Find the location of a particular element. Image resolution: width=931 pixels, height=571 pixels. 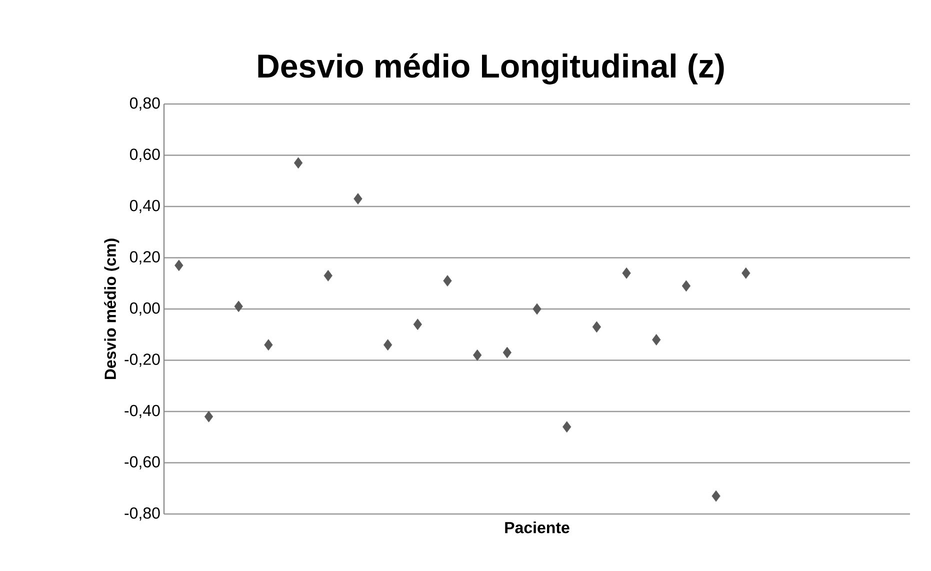

chart-title: Desvio médio Longitudinal (z) is located at coordinates (491, 68).